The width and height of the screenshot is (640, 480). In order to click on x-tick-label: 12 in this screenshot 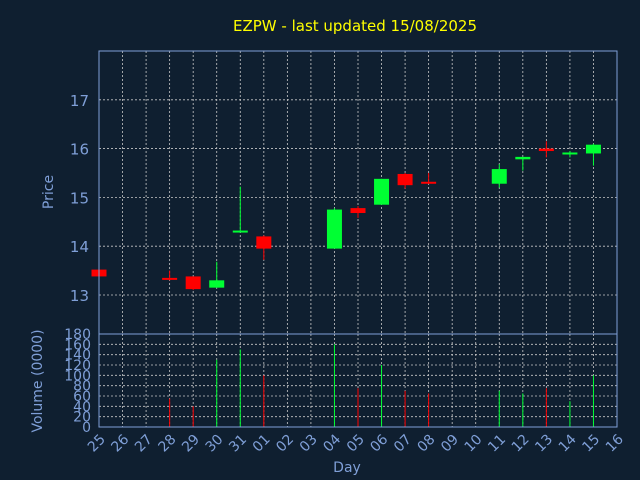, I will do `click(521, 444)`.